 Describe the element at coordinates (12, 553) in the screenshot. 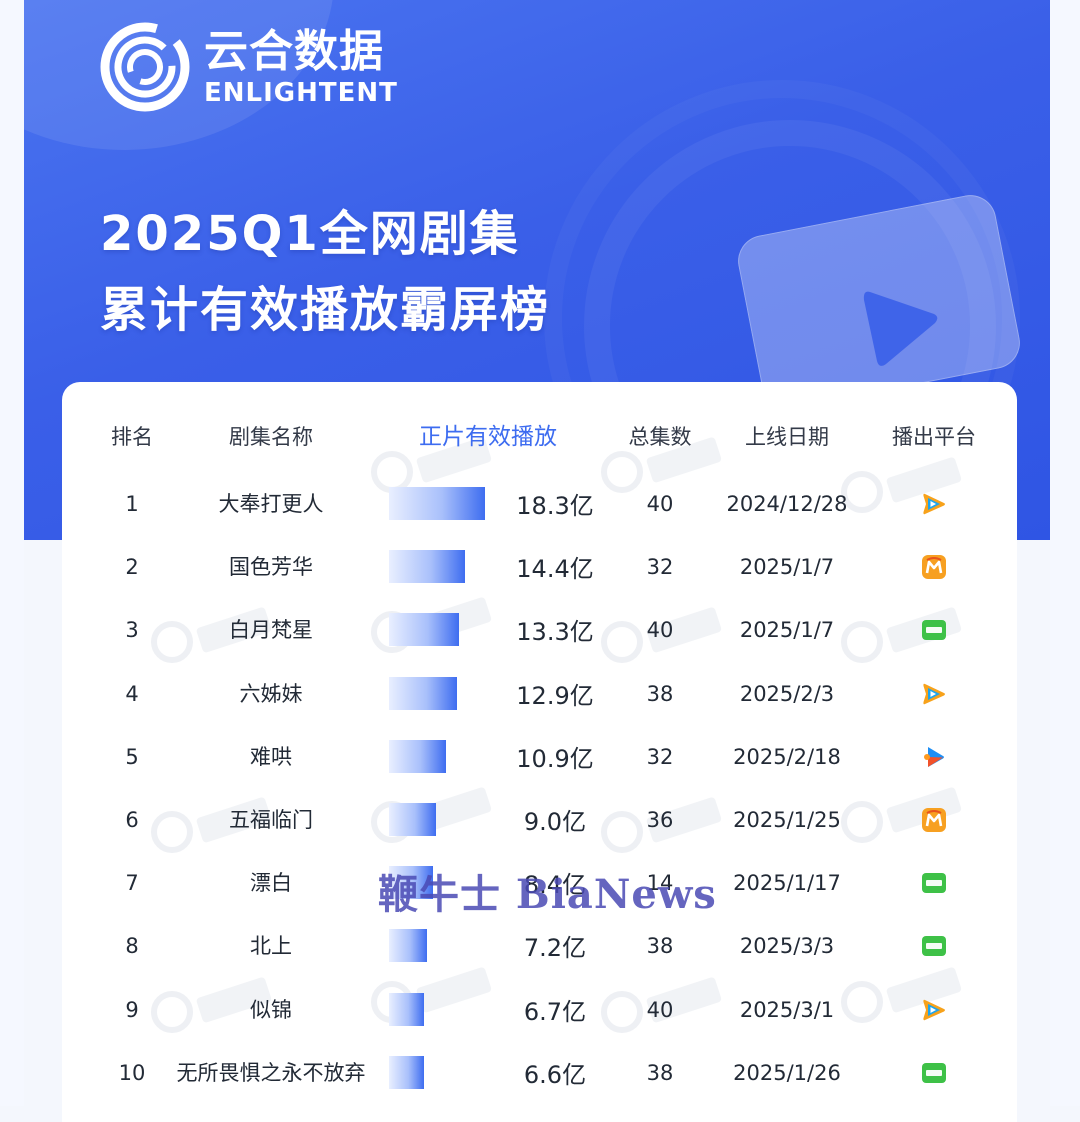

I see `page-margin-left` at that location.